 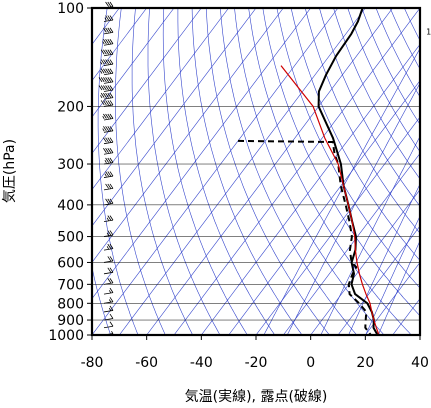 What do you see at coordinates (106, 168) in the screenshot?
I see `wind-barbs` at bounding box center [106, 168].